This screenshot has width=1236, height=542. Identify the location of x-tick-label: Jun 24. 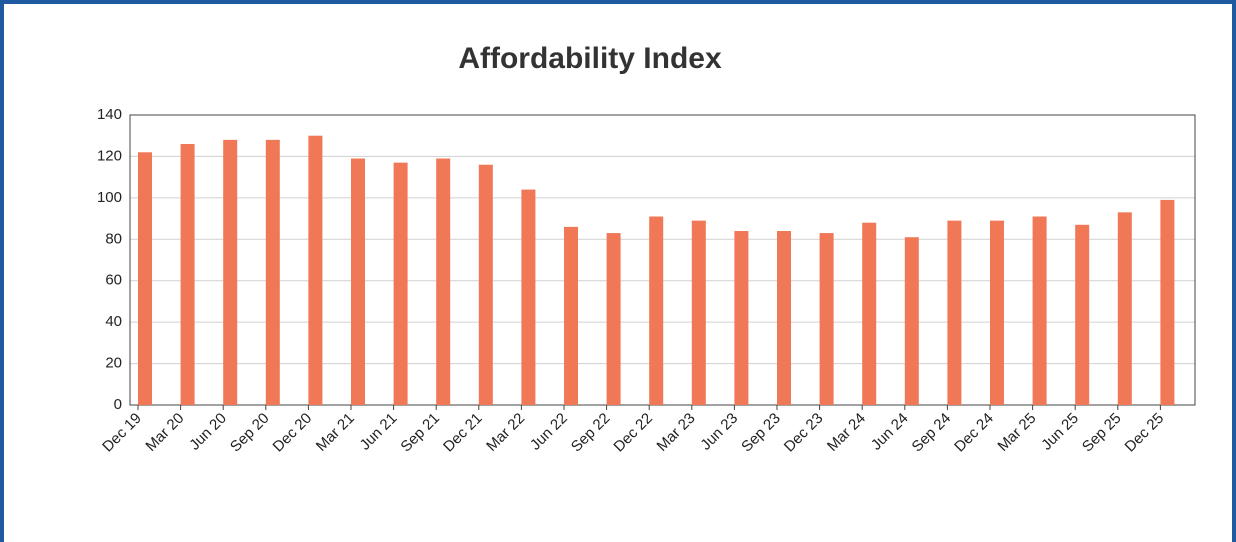
(890, 432).